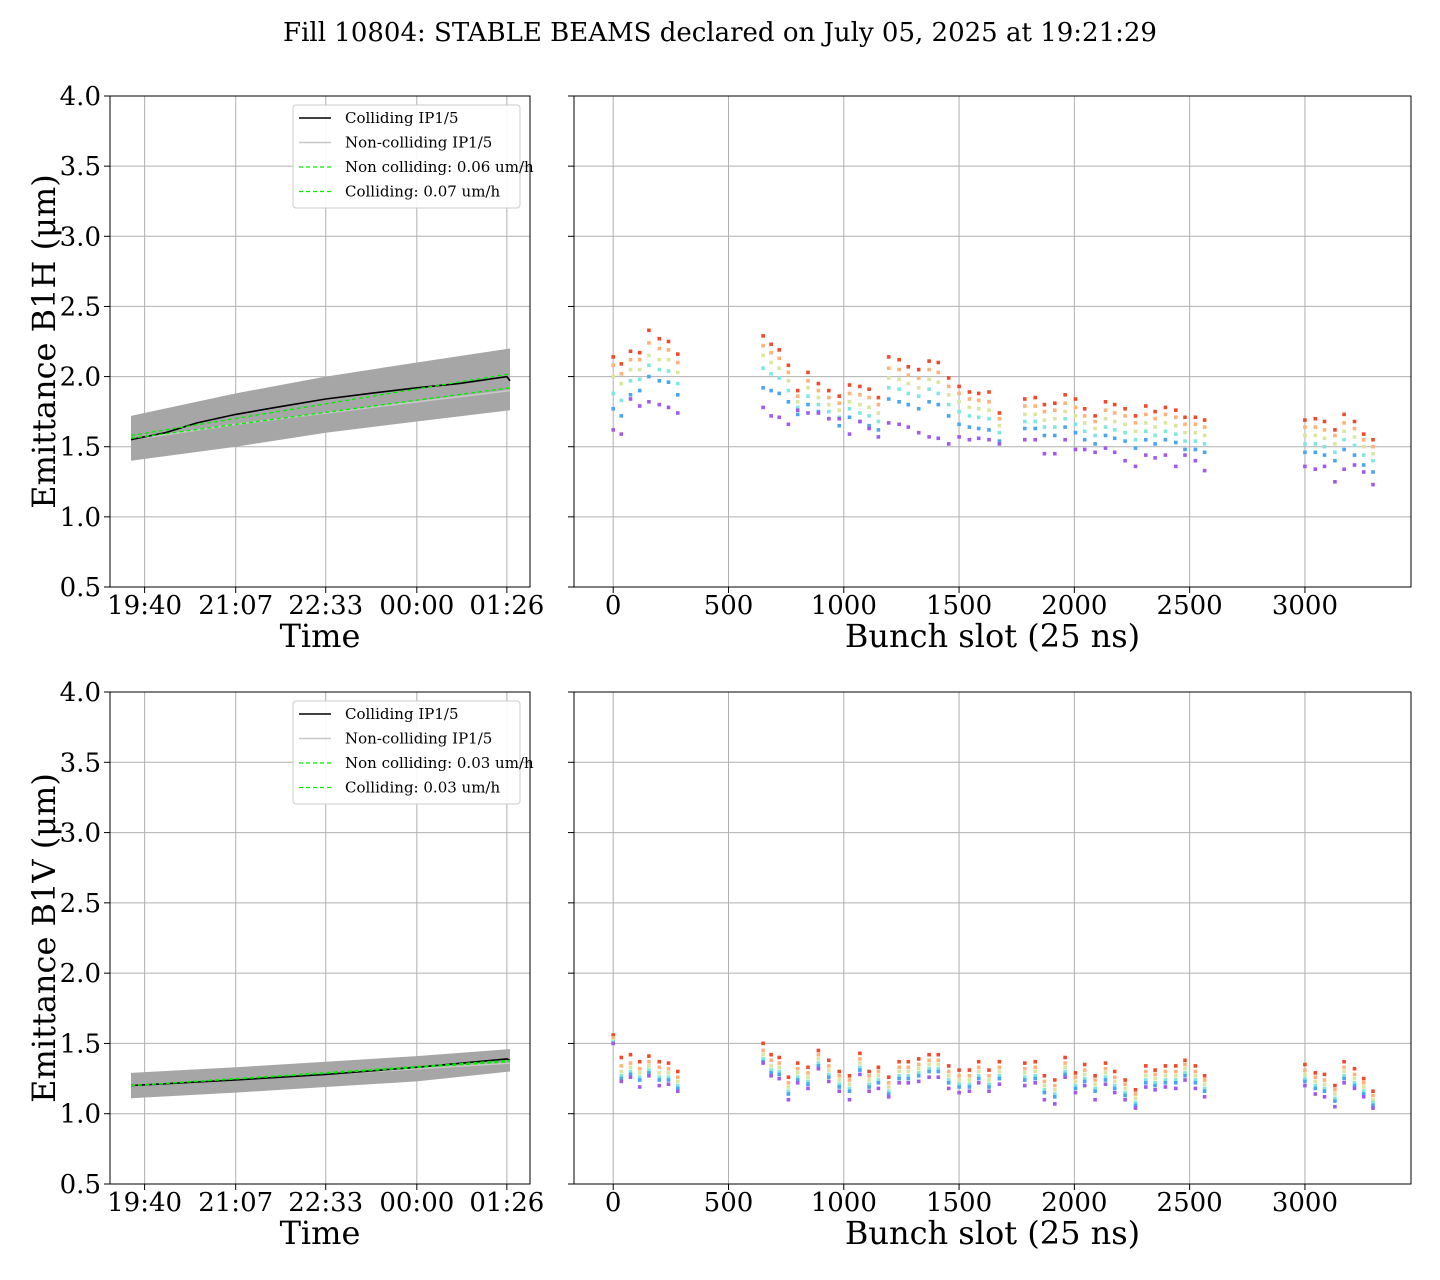  Describe the element at coordinates (1190, 1203) in the screenshot. I see `panel-4-xtick-label: 2500` at that location.